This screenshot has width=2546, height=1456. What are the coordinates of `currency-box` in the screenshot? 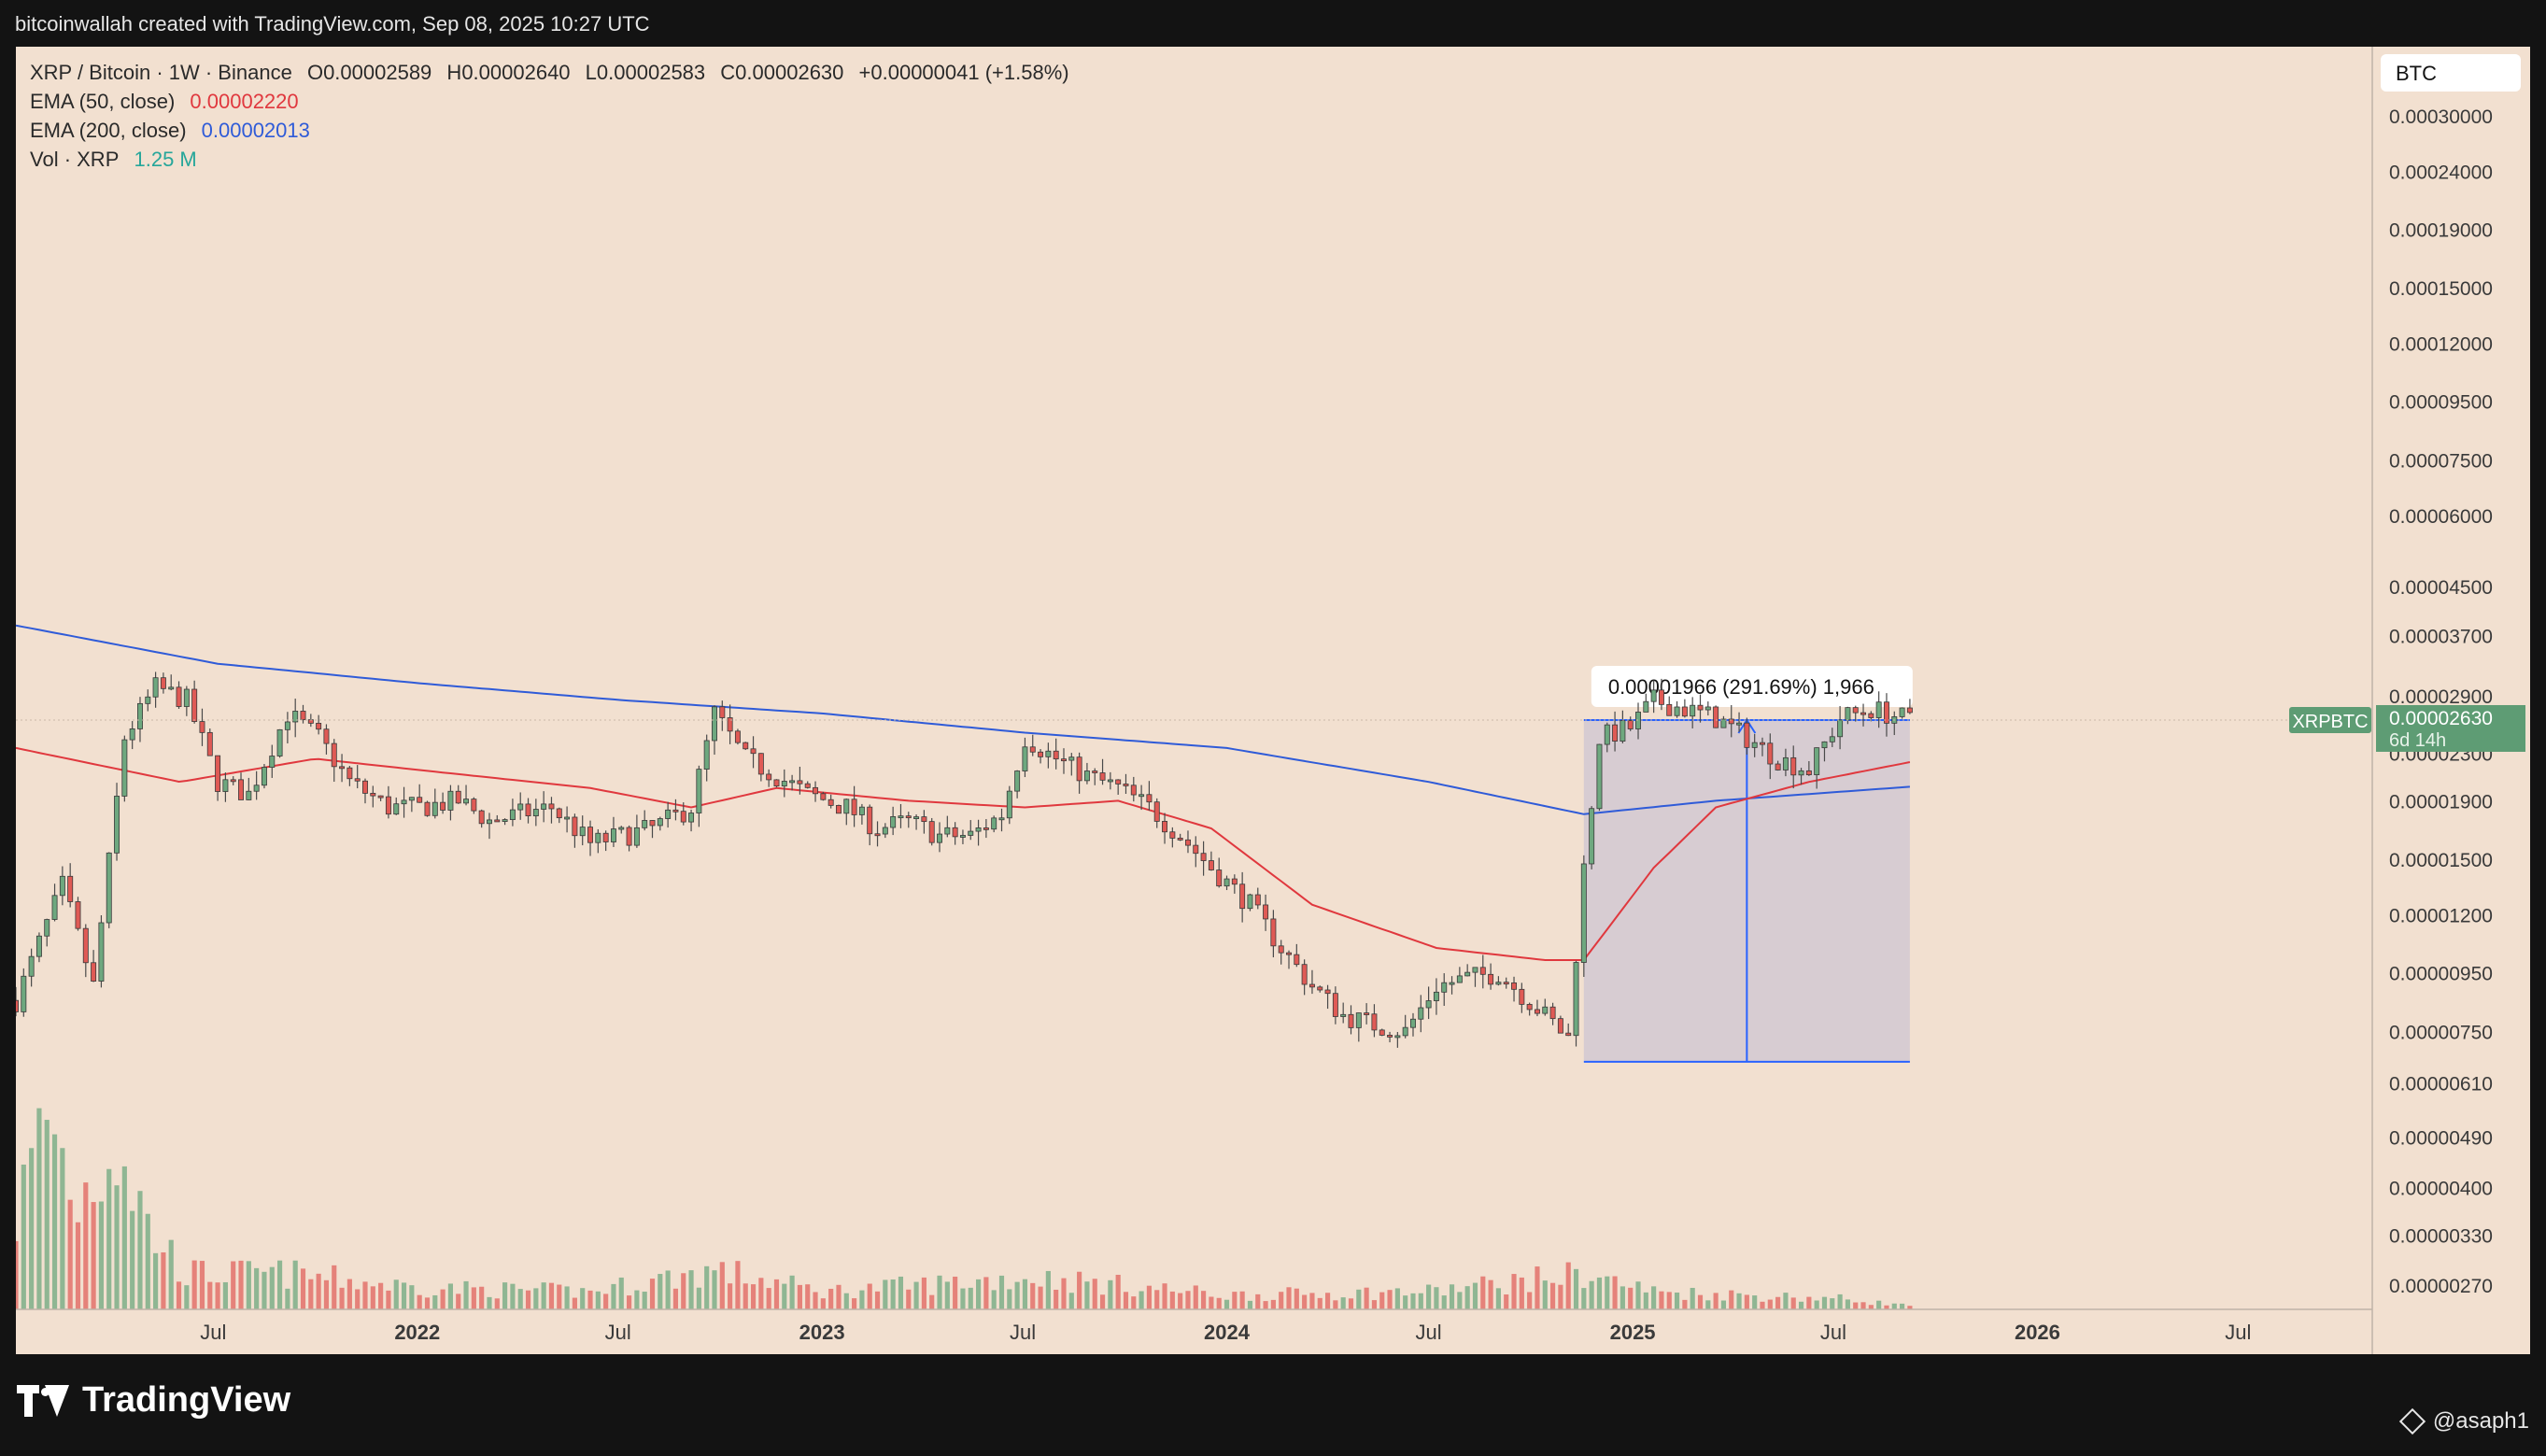 It's located at (2451, 73).